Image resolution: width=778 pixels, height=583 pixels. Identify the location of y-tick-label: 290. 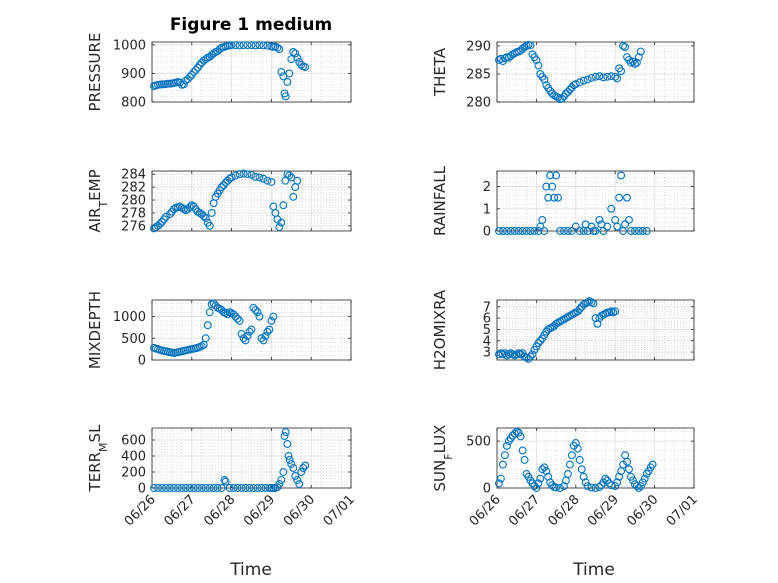
(478, 46).